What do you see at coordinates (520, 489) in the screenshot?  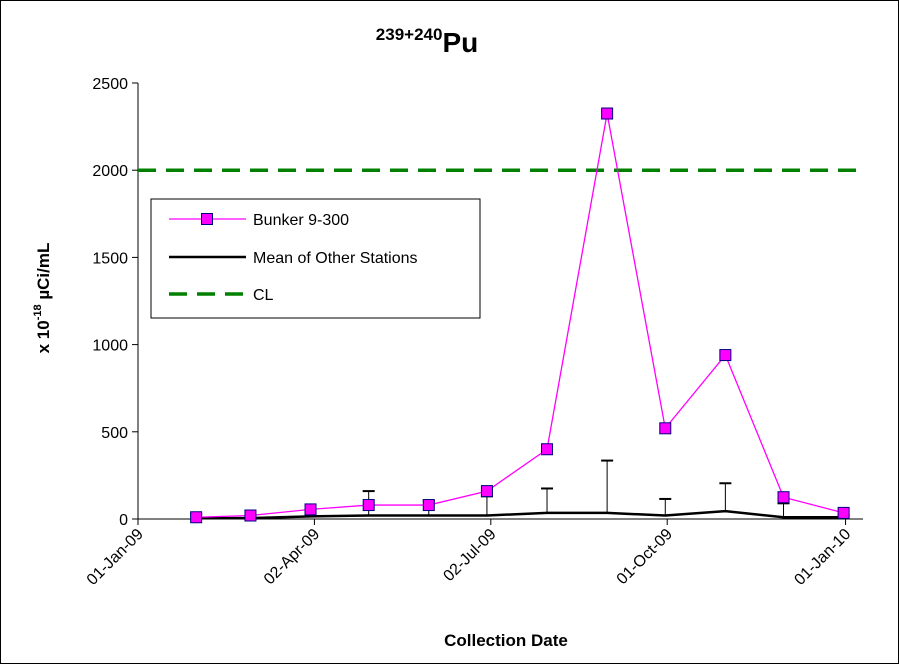 I see `series-mean-of-other-stations` at bounding box center [520, 489].